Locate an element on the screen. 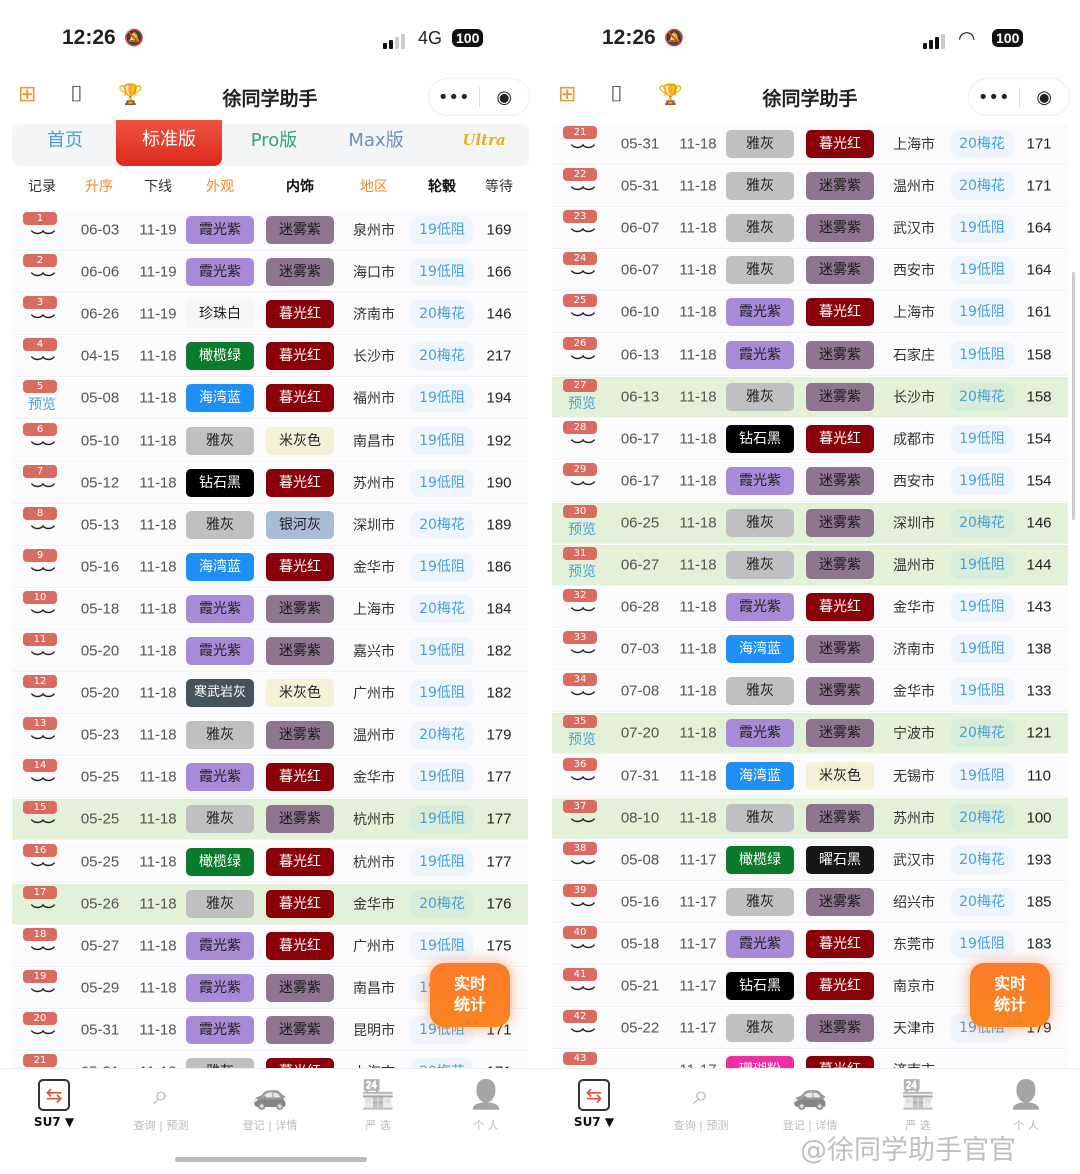  table-row: 12 ︶︶ 05-20 11-18 寒武岩灰 米灰色 广州市 19低阻 182 is located at coordinates (270, 694).